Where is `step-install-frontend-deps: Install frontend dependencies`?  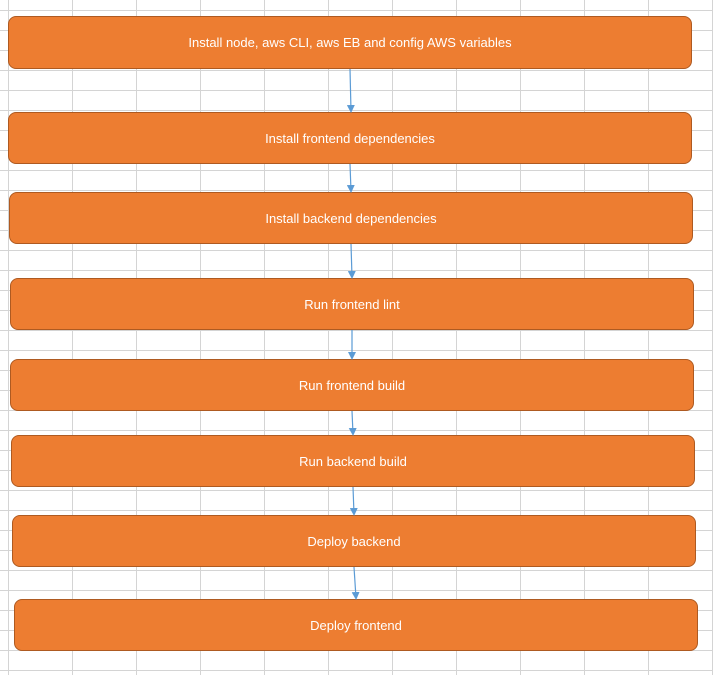 step-install-frontend-deps: Install frontend dependencies is located at coordinates (350, 138).